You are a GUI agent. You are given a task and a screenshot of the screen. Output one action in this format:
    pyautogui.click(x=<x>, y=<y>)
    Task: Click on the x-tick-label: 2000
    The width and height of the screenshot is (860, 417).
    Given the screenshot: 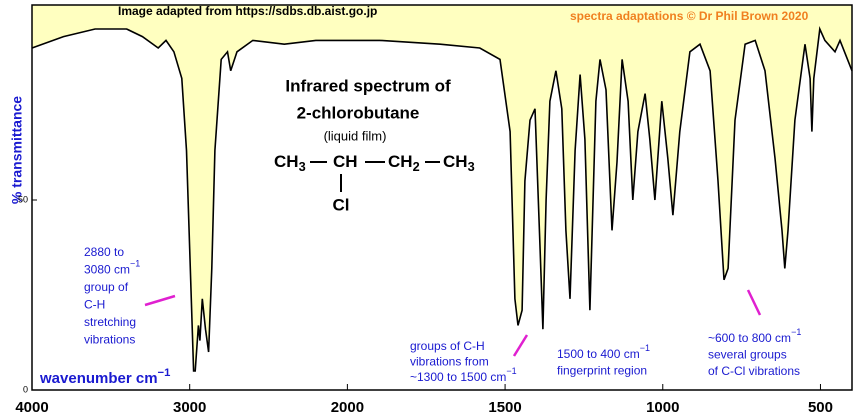 What is the action you would take?
    pyautogui.click(x=347, y=407)
    